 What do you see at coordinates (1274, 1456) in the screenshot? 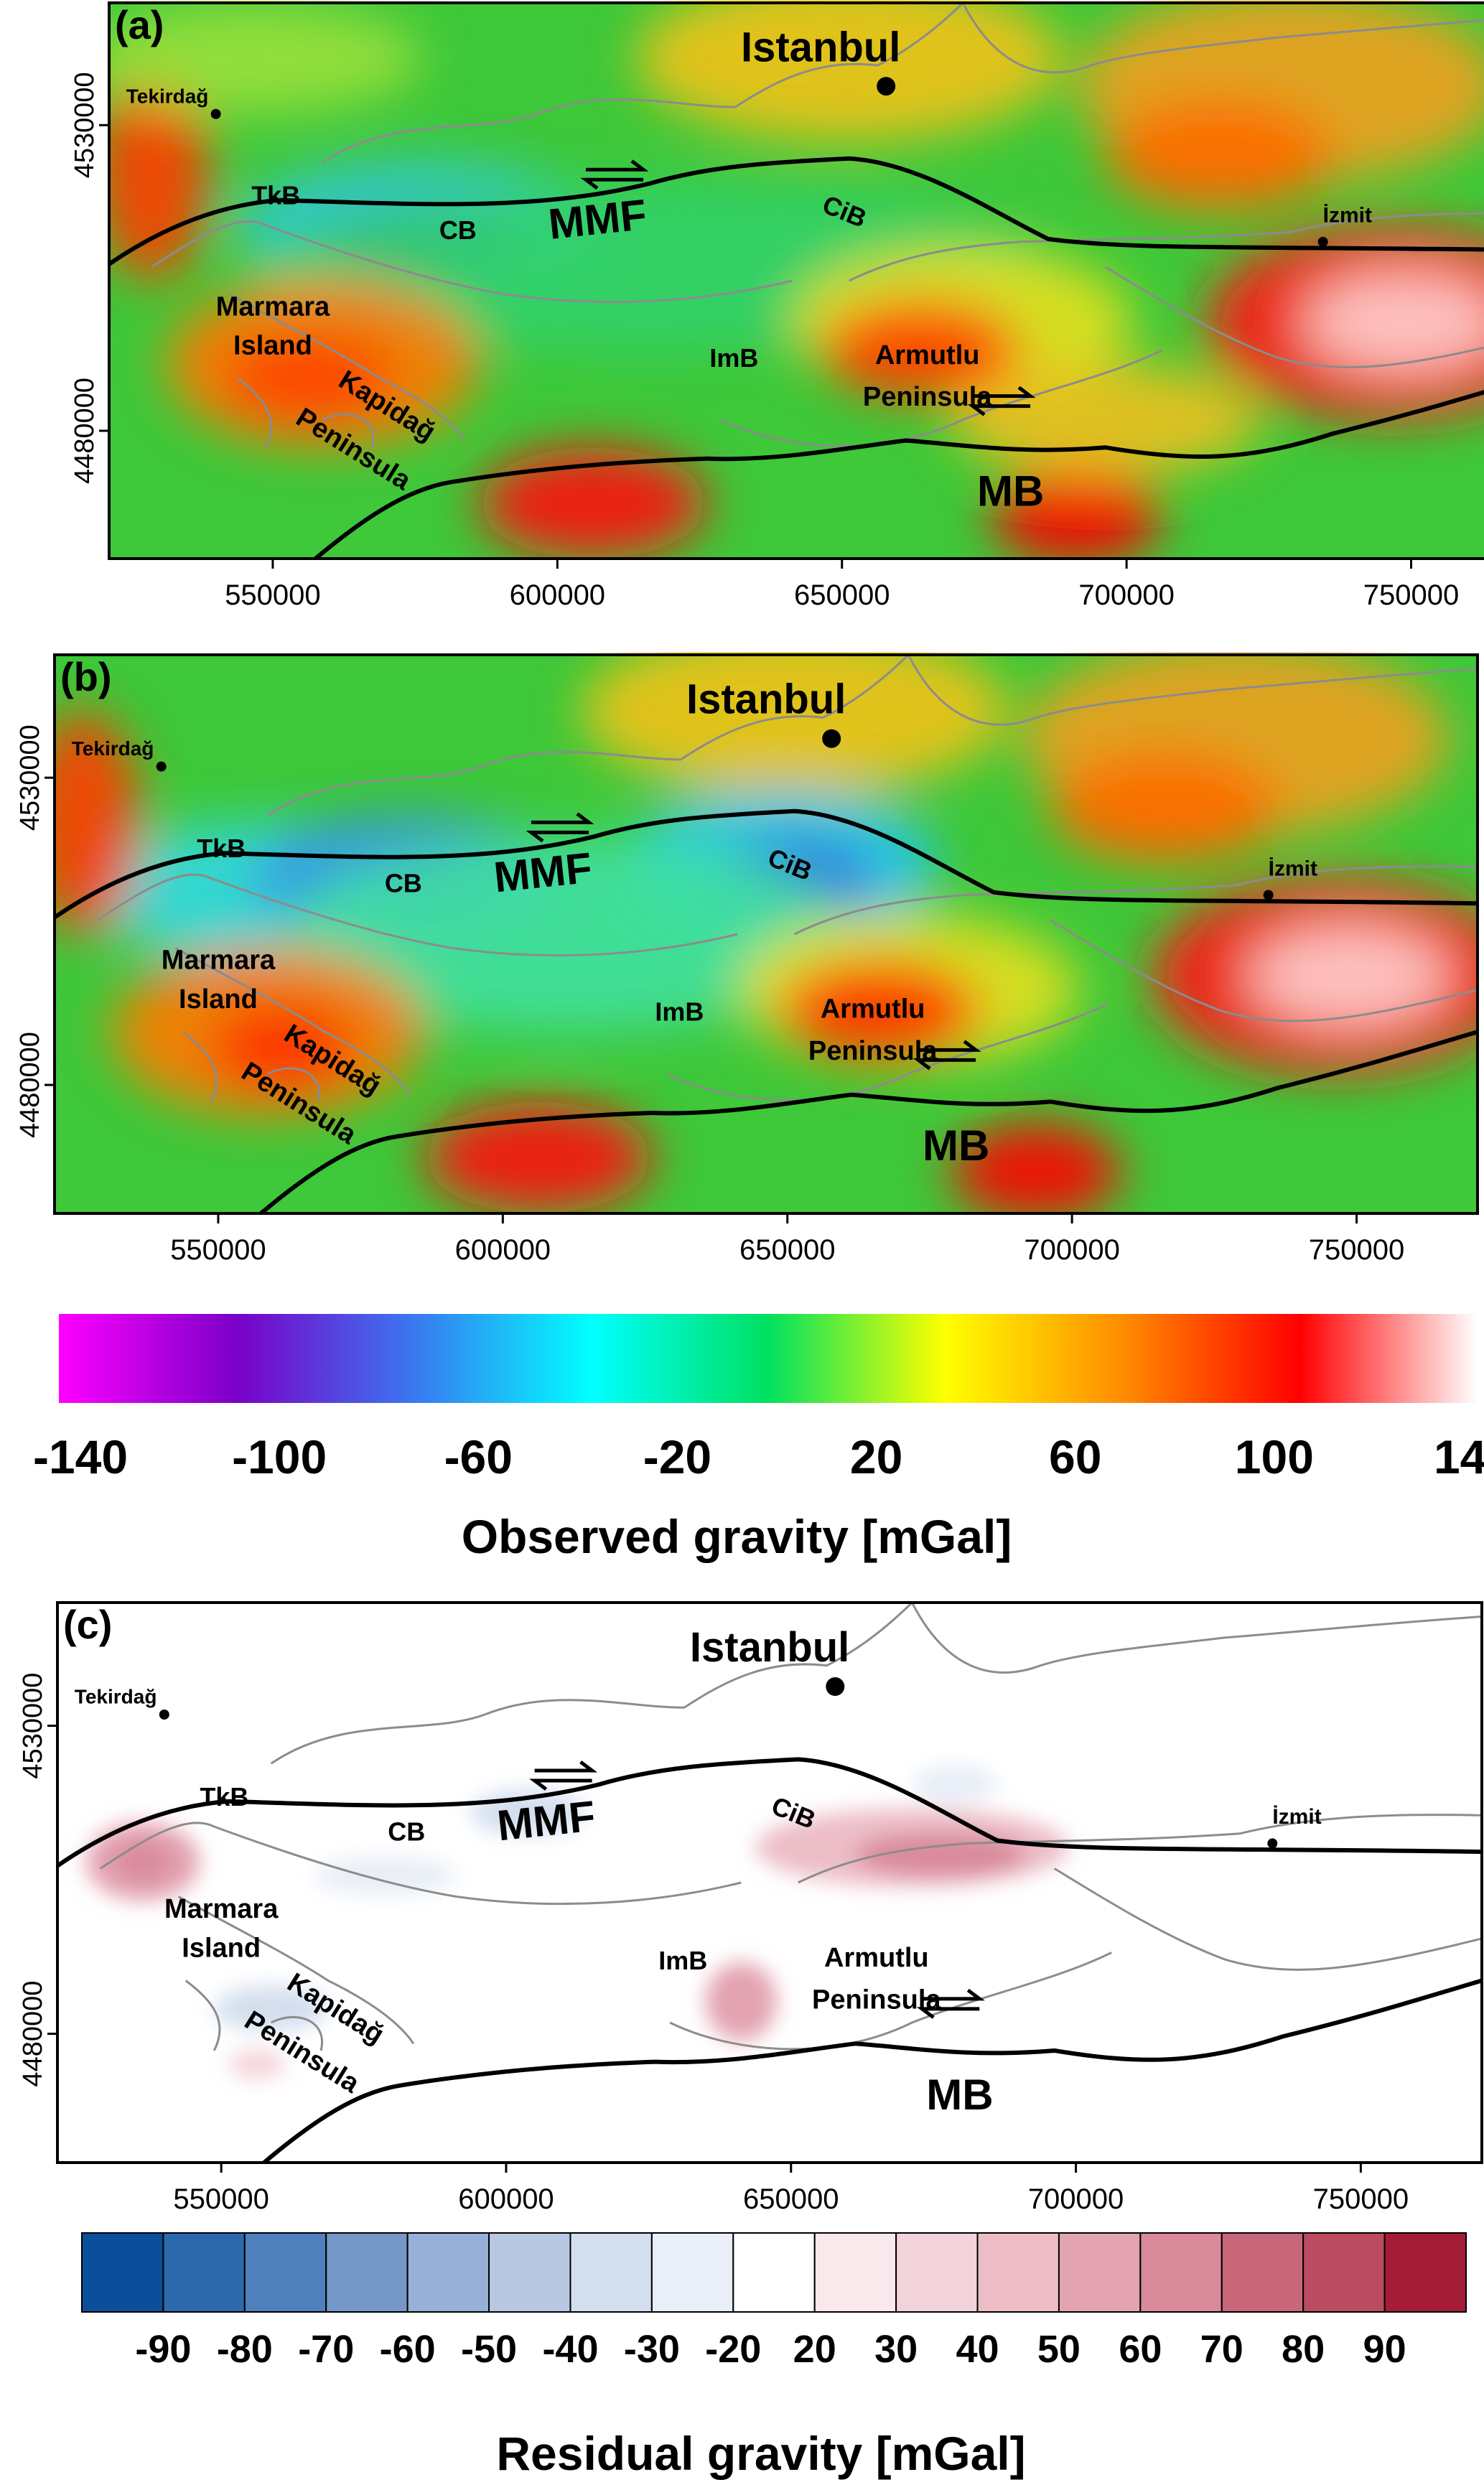
I see `observed-colorbar-tick: 100` at bounding box center [1274, 1456].